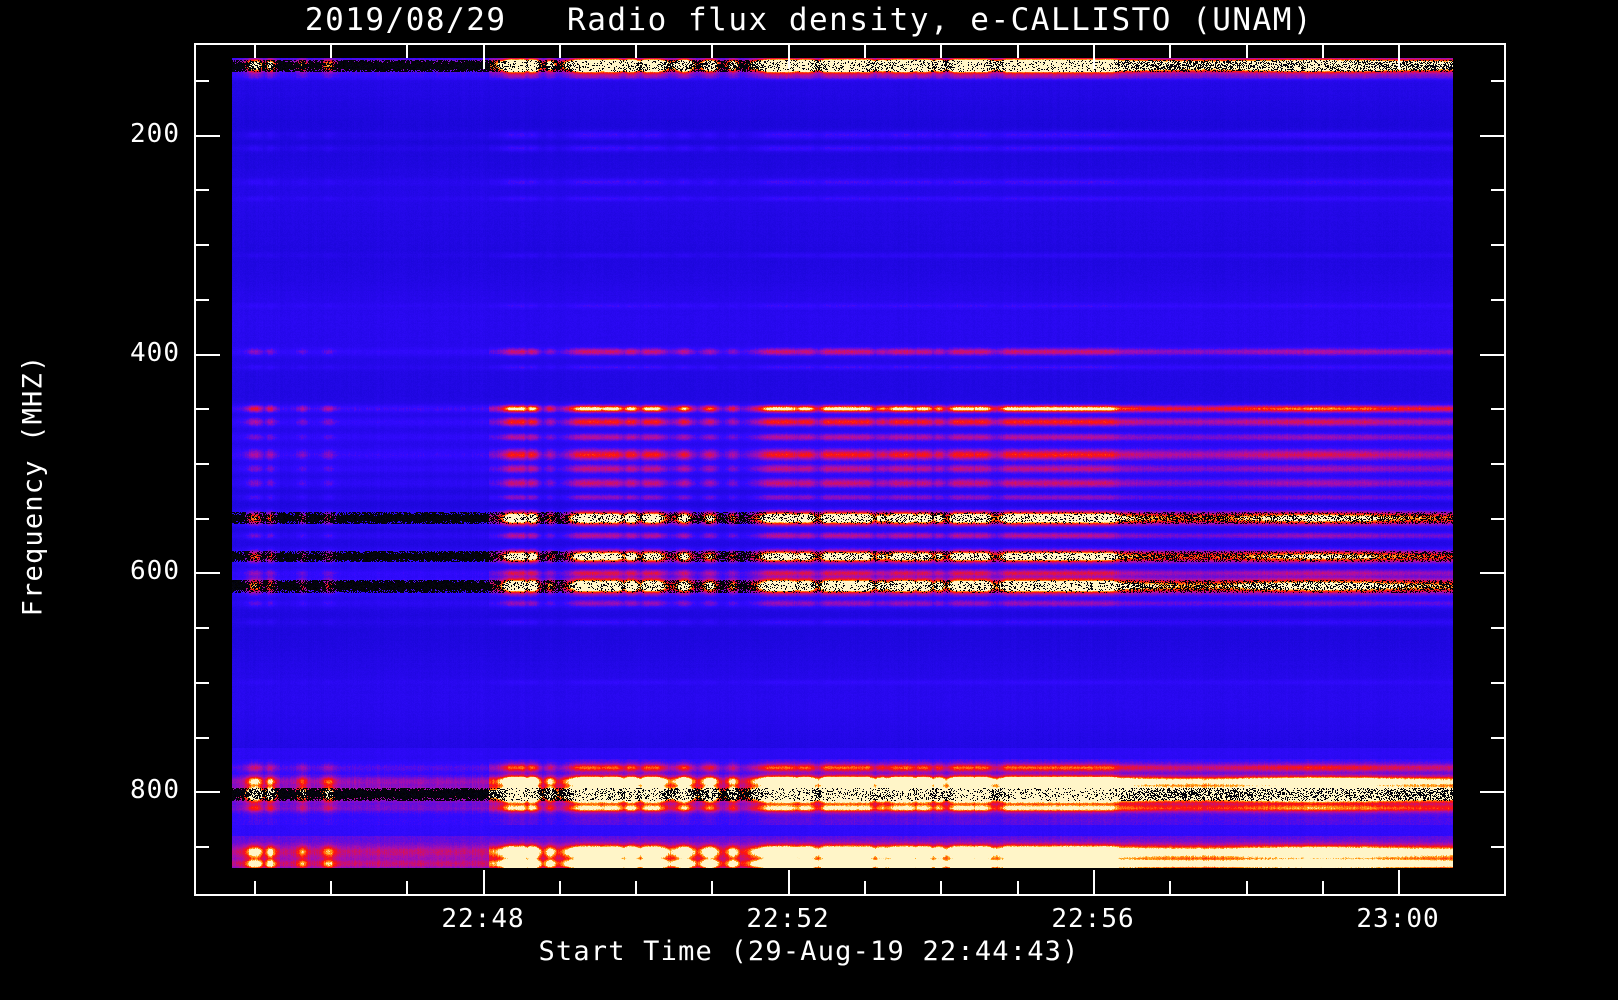 The height and width of the screenshot is (1000, 1618). Describe the element at coordinates (788, 919) in the screenshot. I see `x-tick-label: 22:52` at that location.